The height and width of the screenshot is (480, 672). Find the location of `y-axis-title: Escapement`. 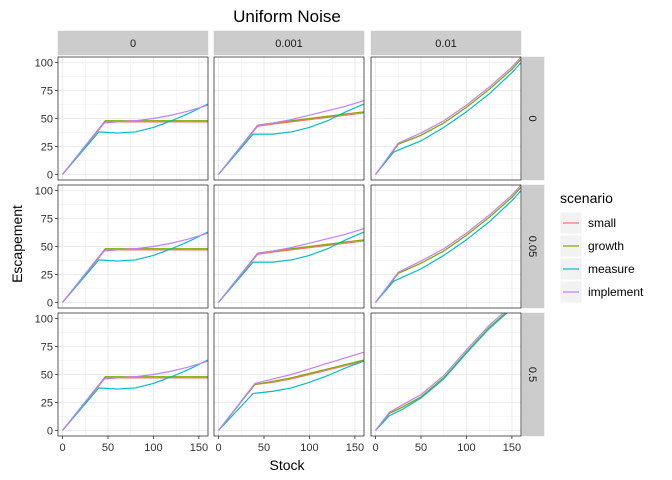

y-axis-title: Escapement is located at coordinates (17, 244).